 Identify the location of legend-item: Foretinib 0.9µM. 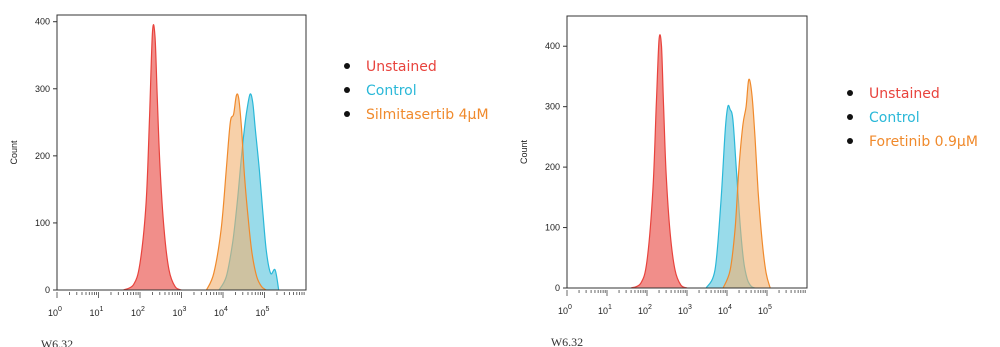
(912, 142).